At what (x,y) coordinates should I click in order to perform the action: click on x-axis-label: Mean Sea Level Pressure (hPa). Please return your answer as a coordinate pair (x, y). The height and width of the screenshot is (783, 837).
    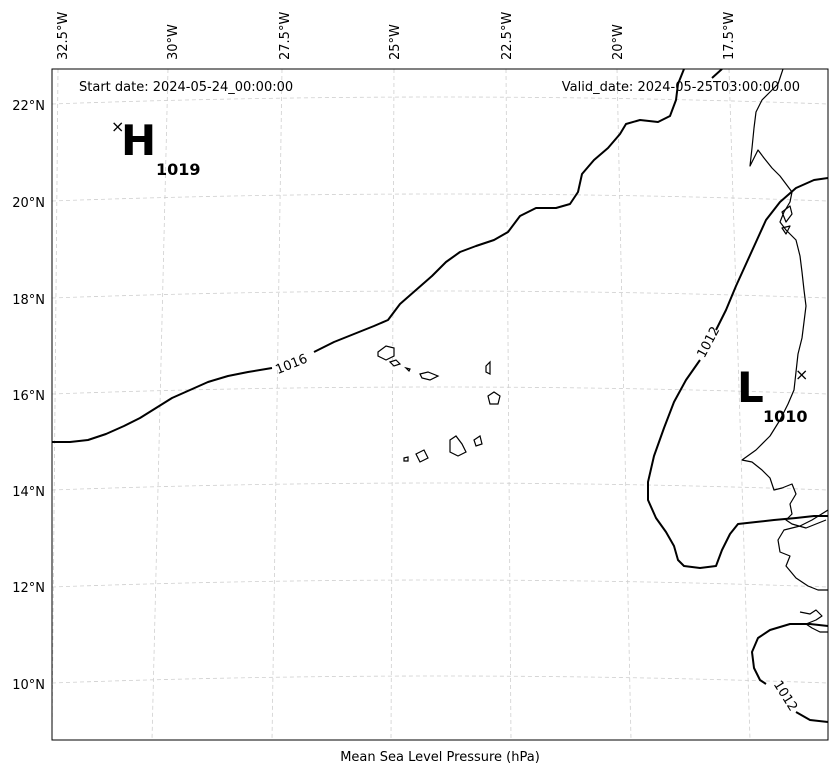
    Looking at the image, I should click on (440, 757).